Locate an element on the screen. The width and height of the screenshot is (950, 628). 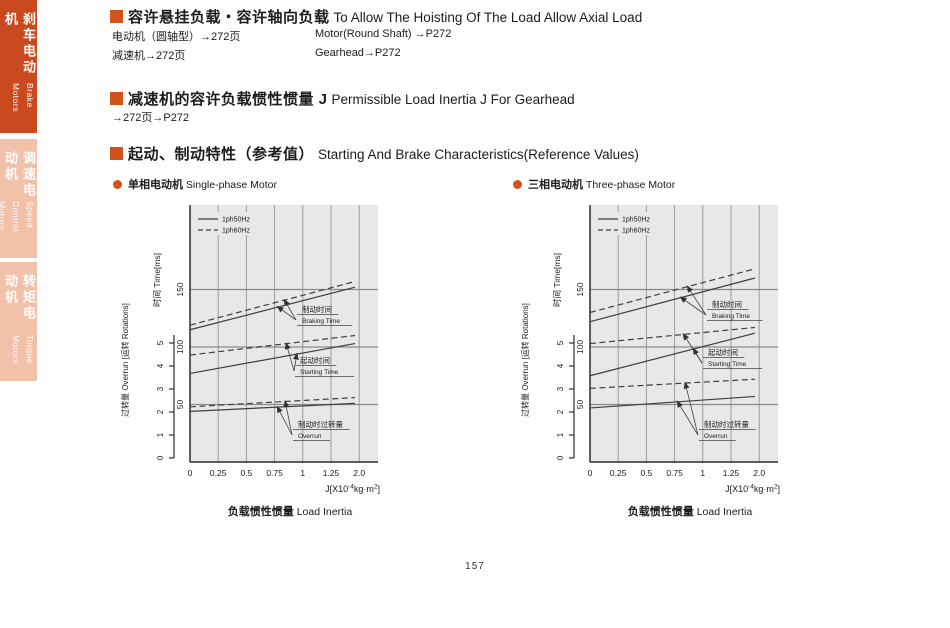
chart-title-en: Three-phase Motor is located at coordinates (630, 185).